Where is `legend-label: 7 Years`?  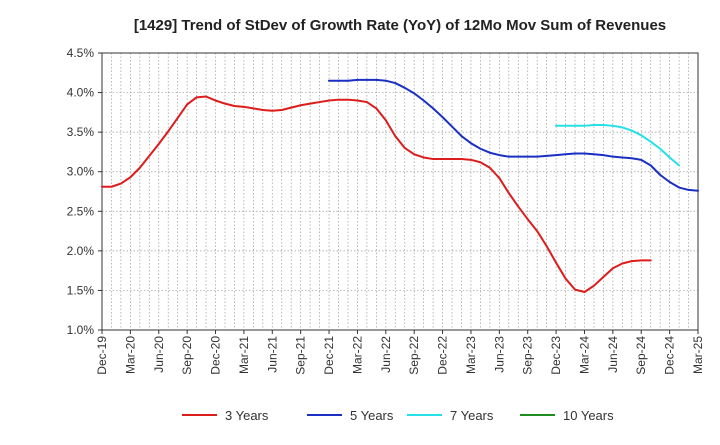
legend-label: 7 Years is located at coordinates (472, 415).